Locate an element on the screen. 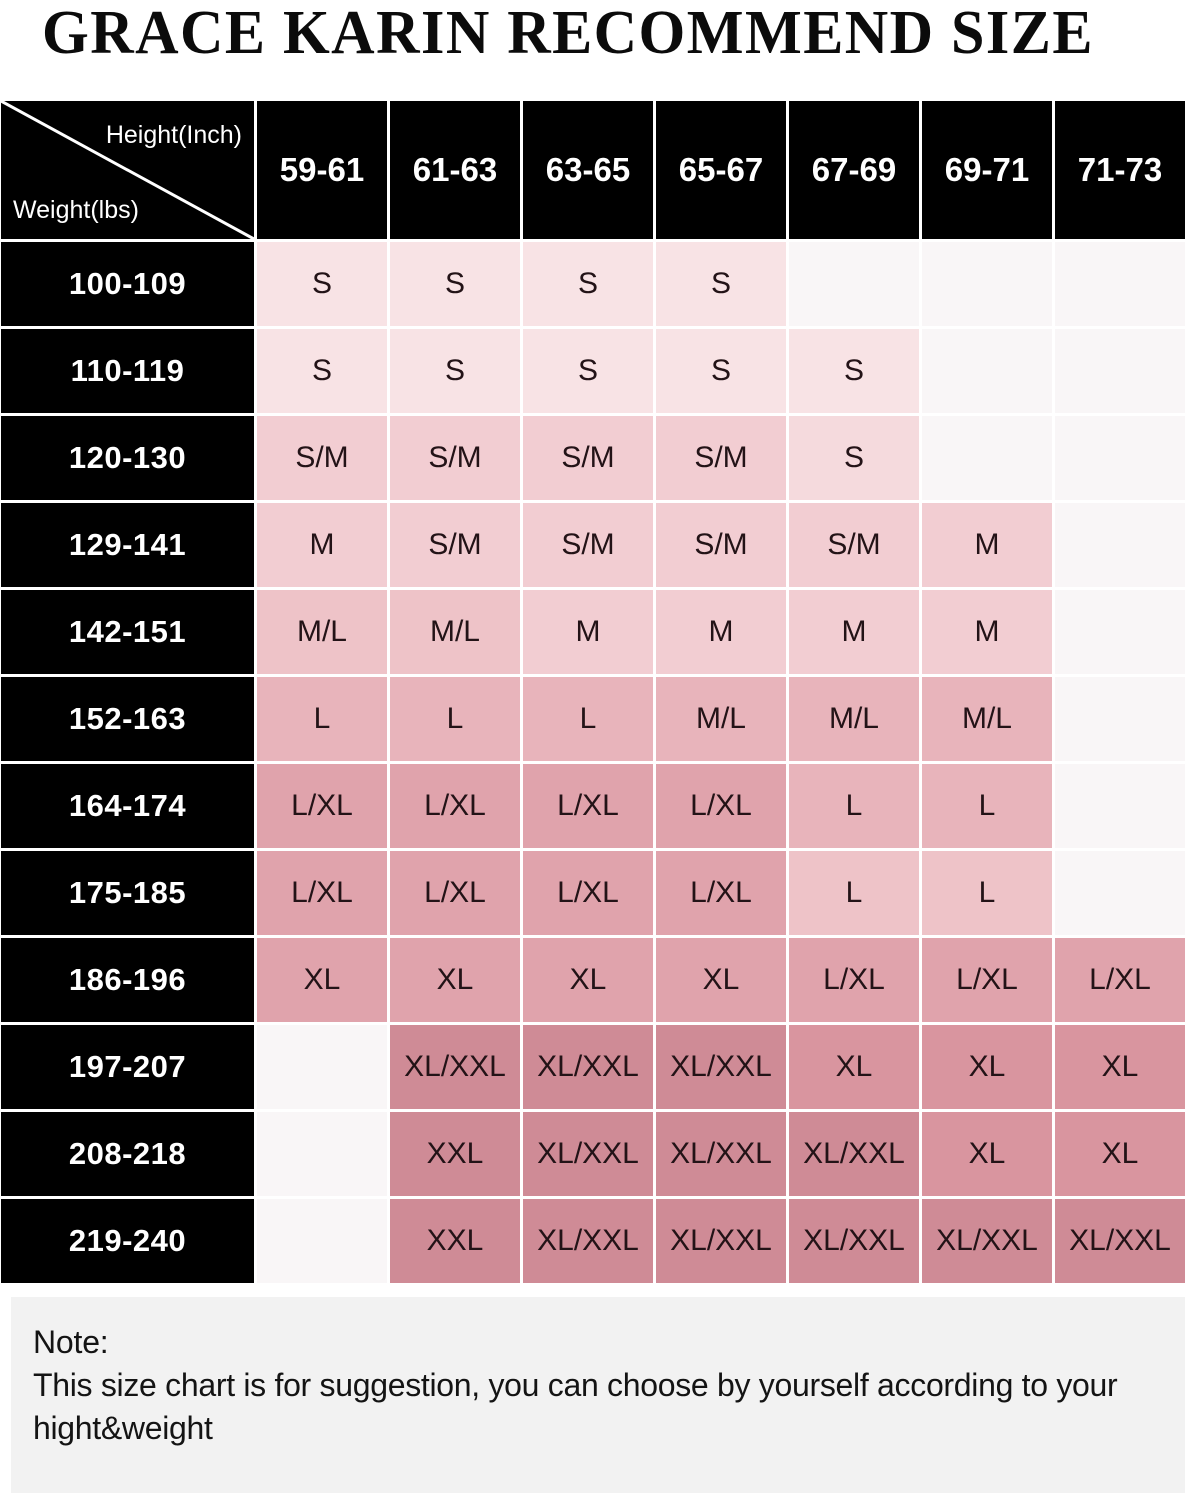 The width and height of the screenshot is (1196, 1500). table-row: 100-109 S S S S is located at coordinates (593, 284).